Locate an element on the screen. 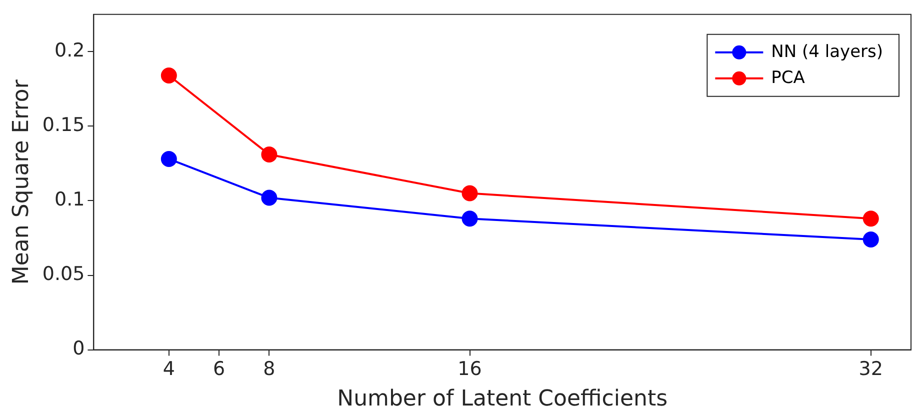 This screenshot has width=920, height=417. y-tick-label: 0 is located at coordinates (78, 349).